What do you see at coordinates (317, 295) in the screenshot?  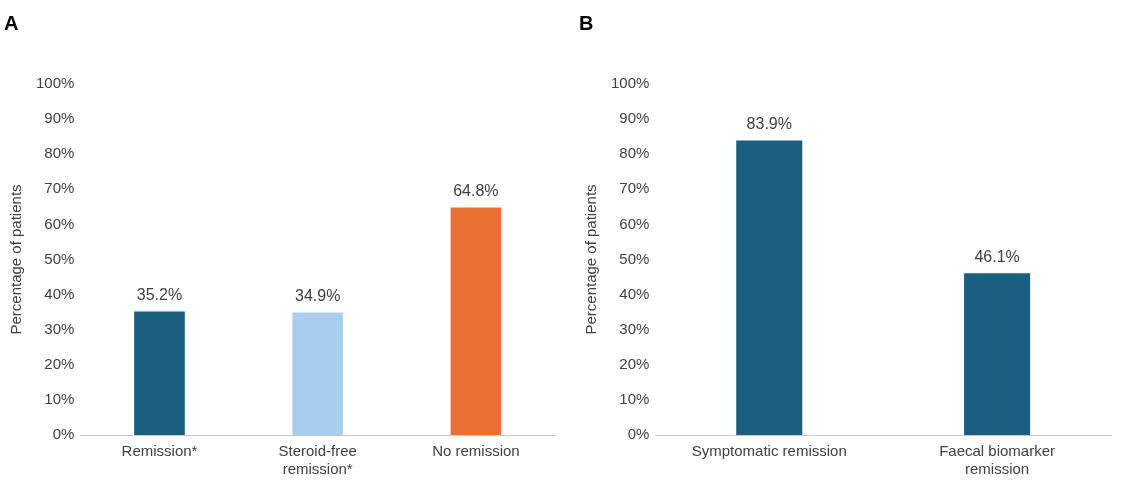 I see `data-label: 34.9%` at bounding box center [317, 295].